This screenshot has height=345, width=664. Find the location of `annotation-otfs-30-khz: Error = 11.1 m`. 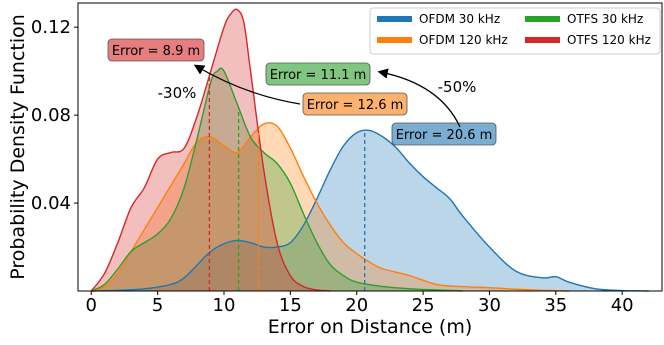

annotation-otfs-30-khz: Error = 11.1 m is located at coordinates (318, 75).